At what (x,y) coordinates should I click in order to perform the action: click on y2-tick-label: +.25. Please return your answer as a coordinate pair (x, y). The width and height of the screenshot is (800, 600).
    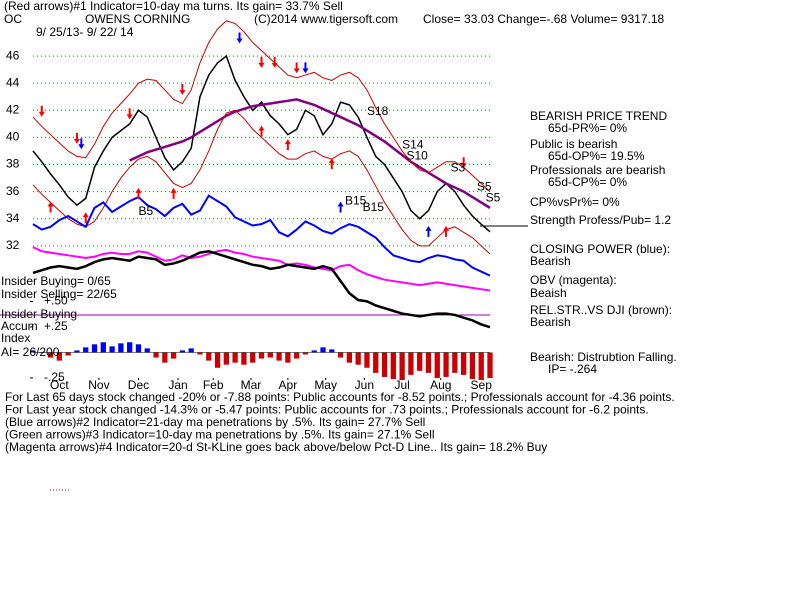
    Looking at the image, I should click on (56, 326).